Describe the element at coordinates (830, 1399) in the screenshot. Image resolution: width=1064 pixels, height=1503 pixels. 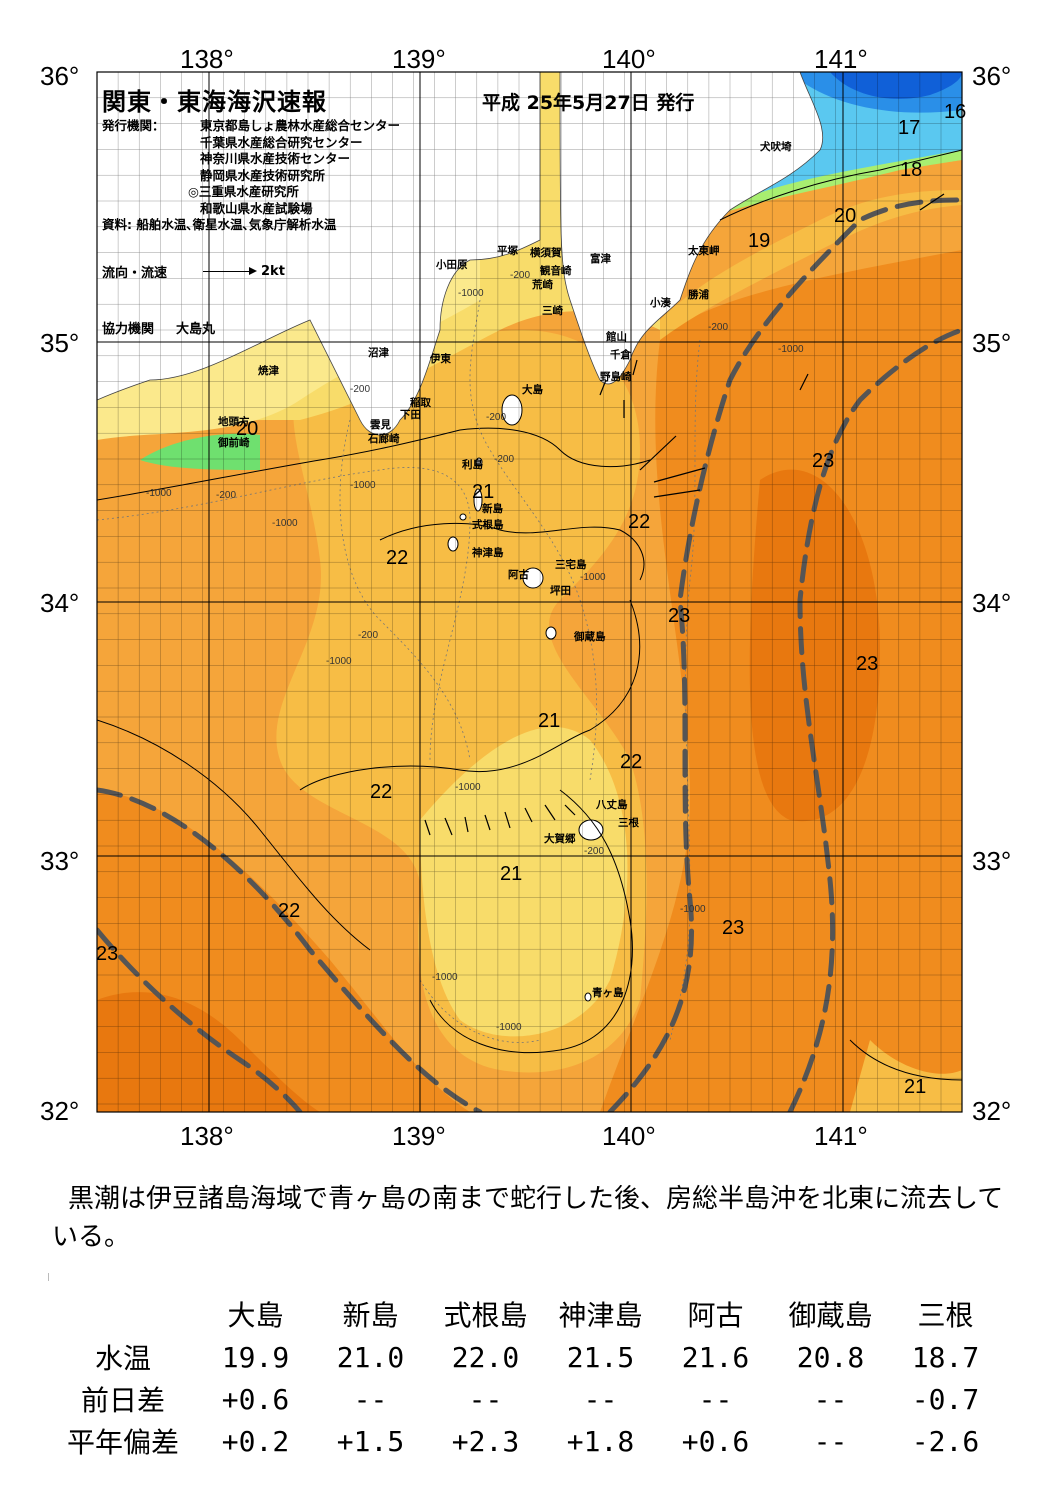
I see `table-cell: --` at that location.